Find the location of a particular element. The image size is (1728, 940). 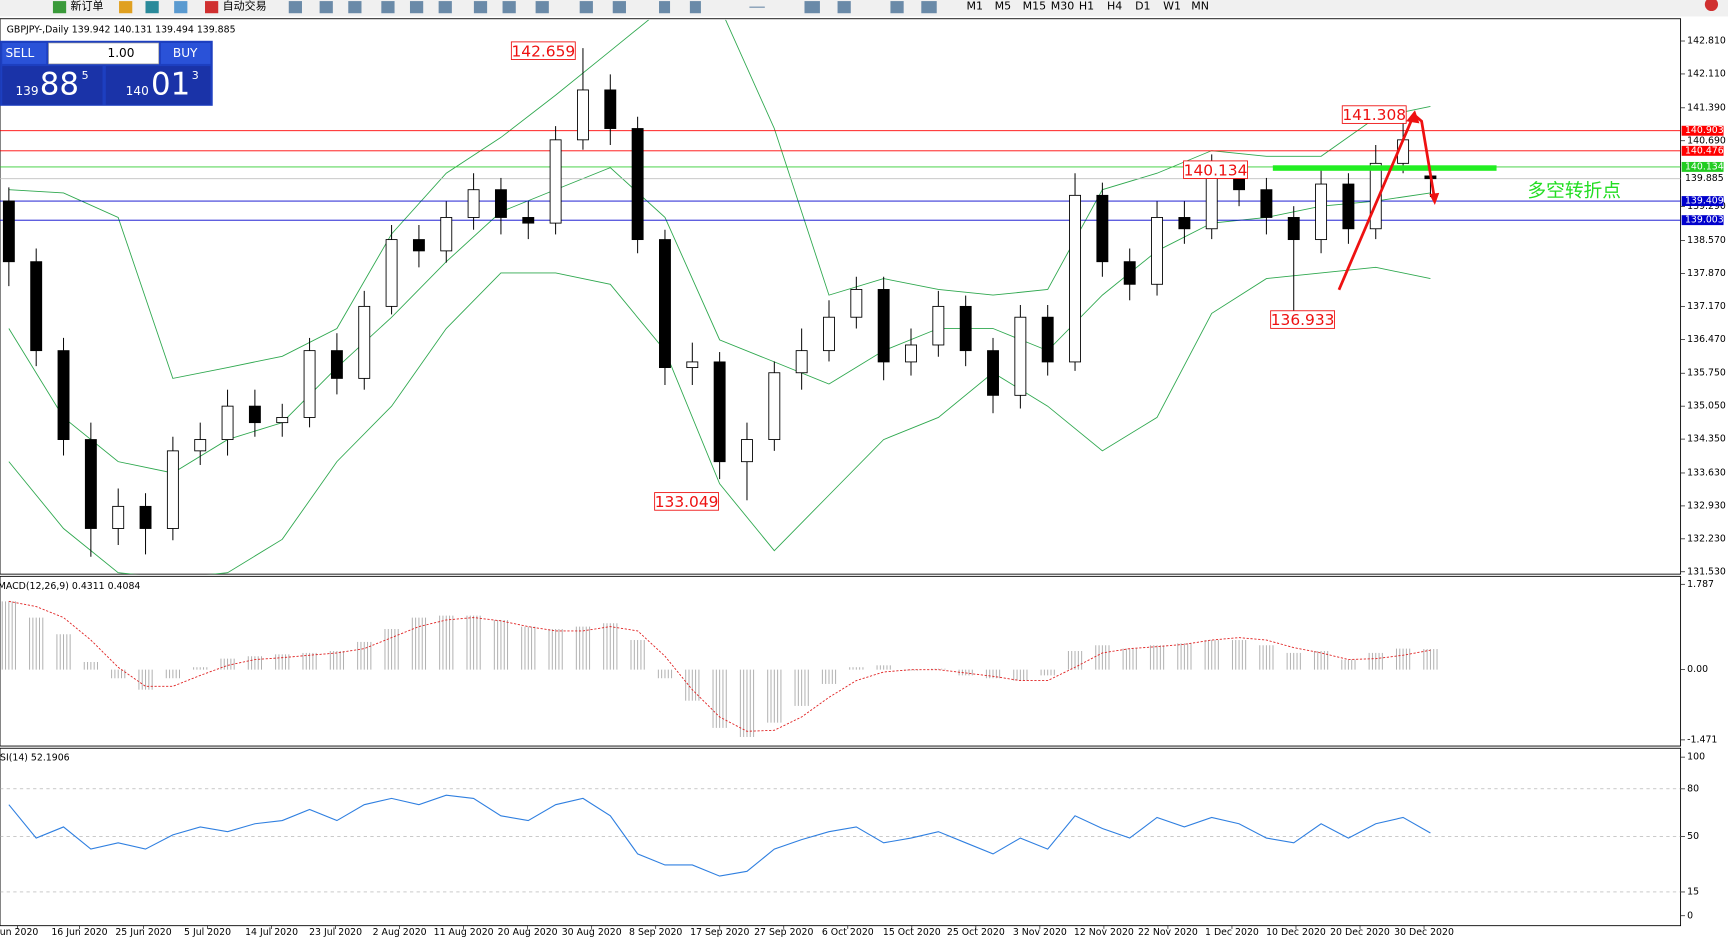

auto-trading-icon is located at coordinates (212, 7).